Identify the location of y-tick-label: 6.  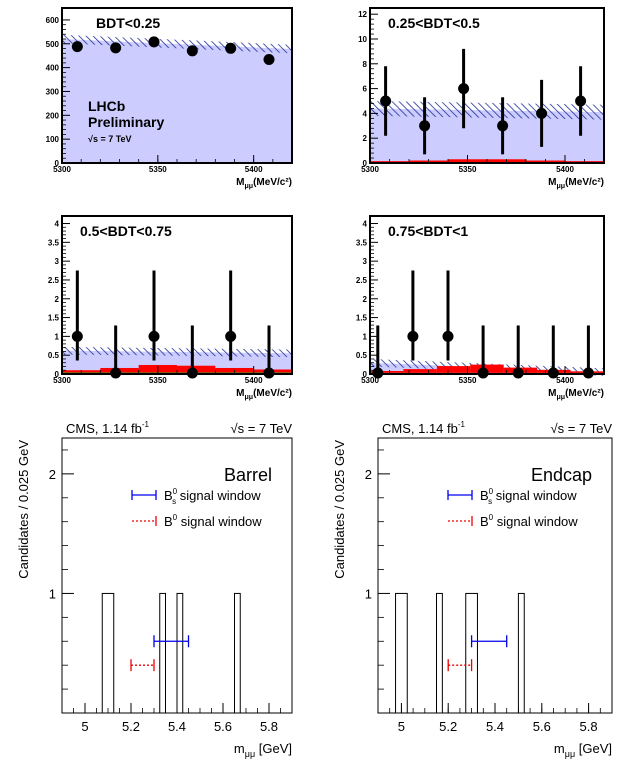
(365, 89).